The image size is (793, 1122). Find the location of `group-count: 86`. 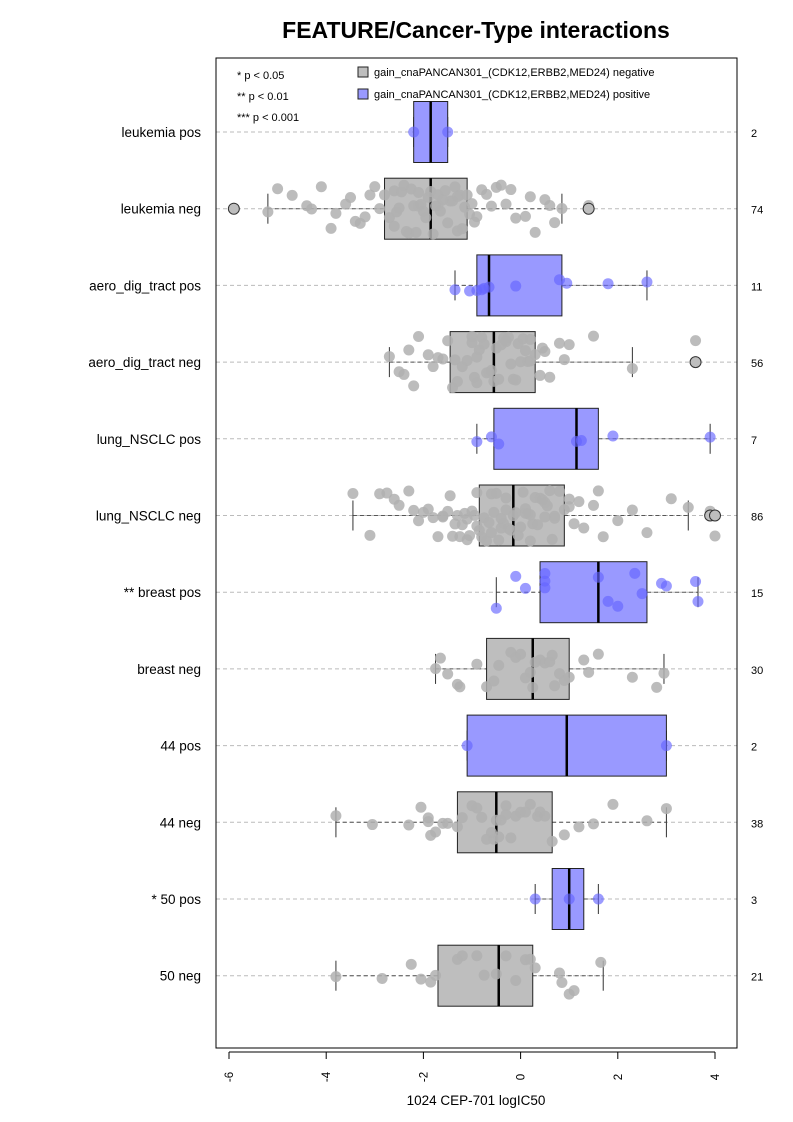

group-count: 86 is located at coordinates (757, 518).